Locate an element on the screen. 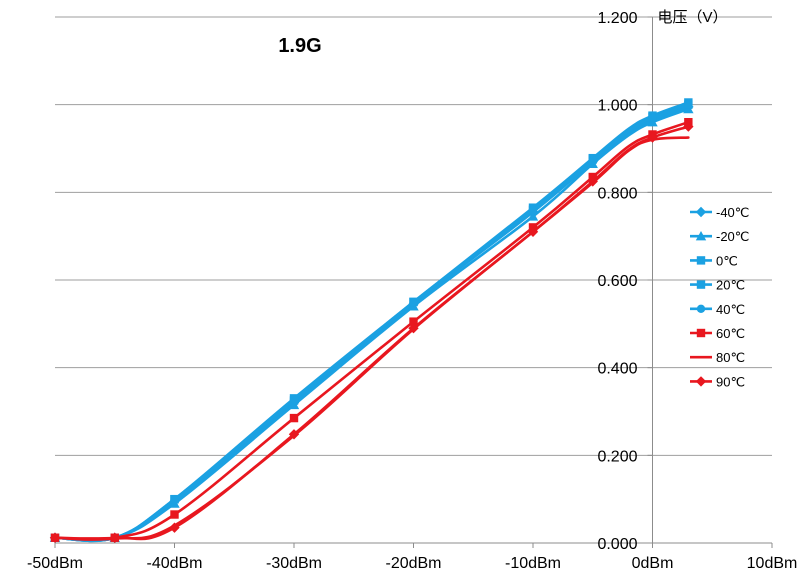 This screenshot has height=587, width=805. legend-item: 20℃ is located at coordinates (717, 285).